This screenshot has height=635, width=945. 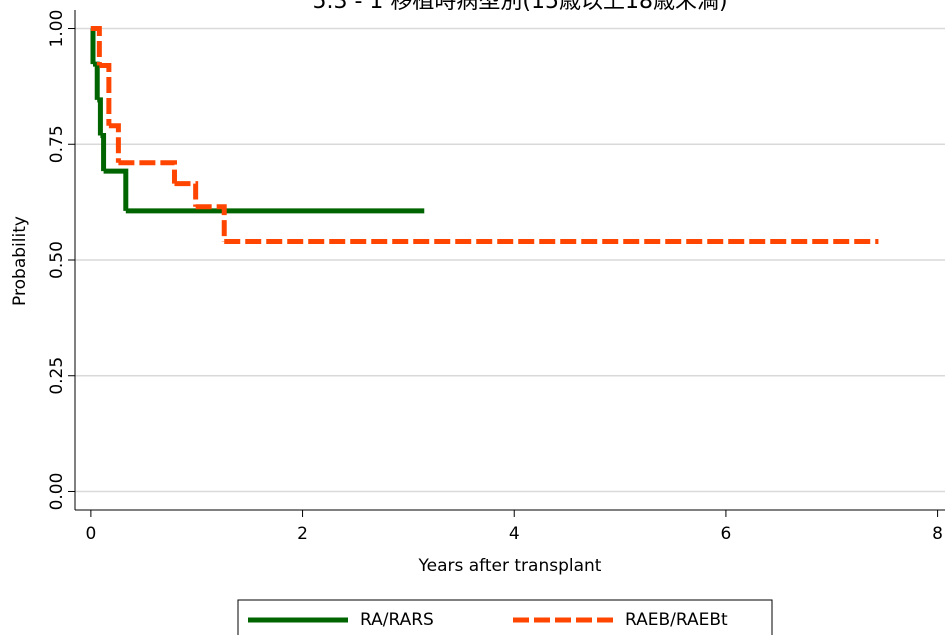 What do you see at coordinates (90, 534) in the screenshot?
I see `x-tick-label: 0` at bounding box center [90, 534].